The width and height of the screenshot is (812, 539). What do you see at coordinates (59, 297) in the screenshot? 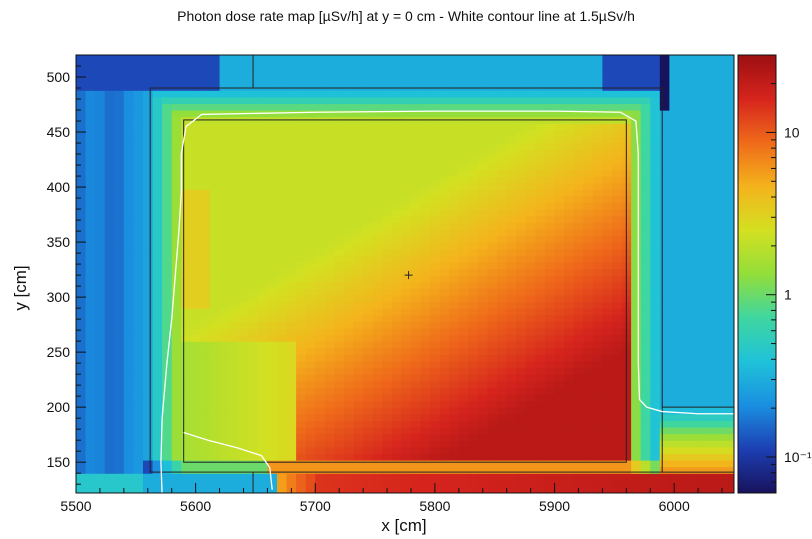
I see `y-tick-label: 300` at bounding box center [59, 297].